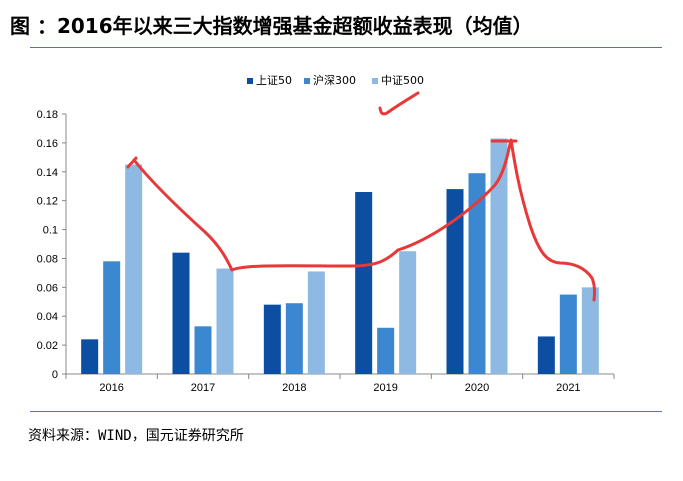  Describe the element at coordinates (568, 388) in the screenshot. I see `x-tick-label: 2021` at that location.